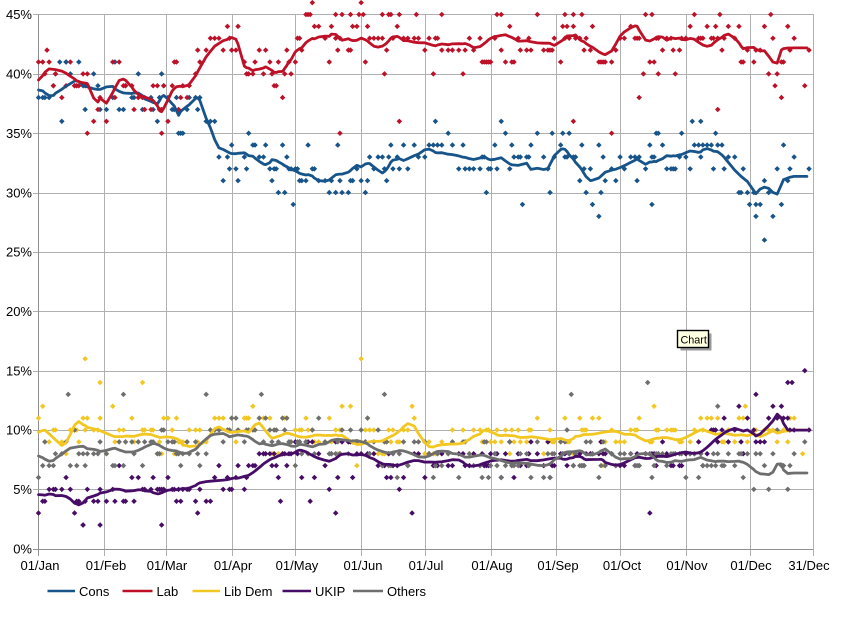  Describe the element at coordinates (167, 565) in the screenshot. I see `svg-text: 01/Mar` at that location.